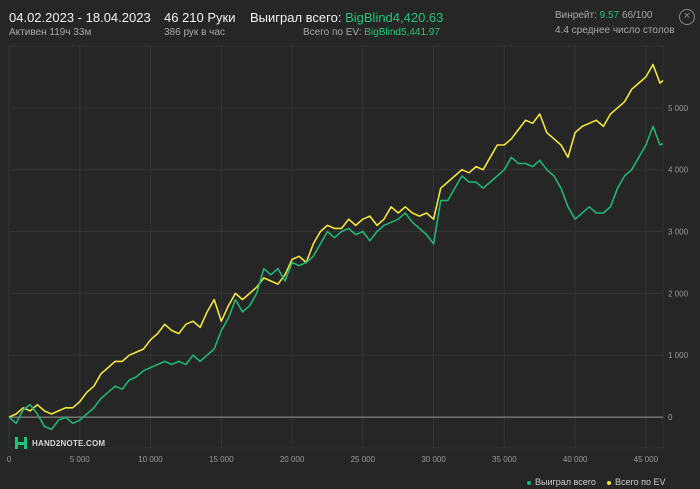 The image size is (700, 489). What do you see at coordinates (292, 459) in the screenshot?
I see `x-tick-label: 20 000` at bounding box center [292, 459].